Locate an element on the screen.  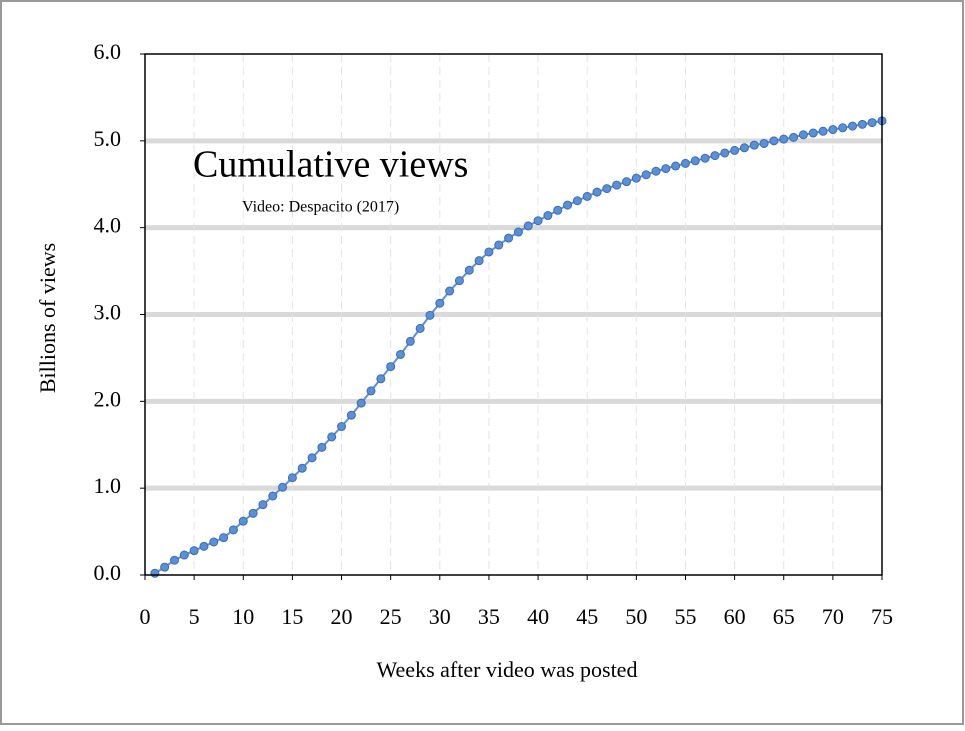
x-tick-label: 20 is located at coordinates (342, 616).